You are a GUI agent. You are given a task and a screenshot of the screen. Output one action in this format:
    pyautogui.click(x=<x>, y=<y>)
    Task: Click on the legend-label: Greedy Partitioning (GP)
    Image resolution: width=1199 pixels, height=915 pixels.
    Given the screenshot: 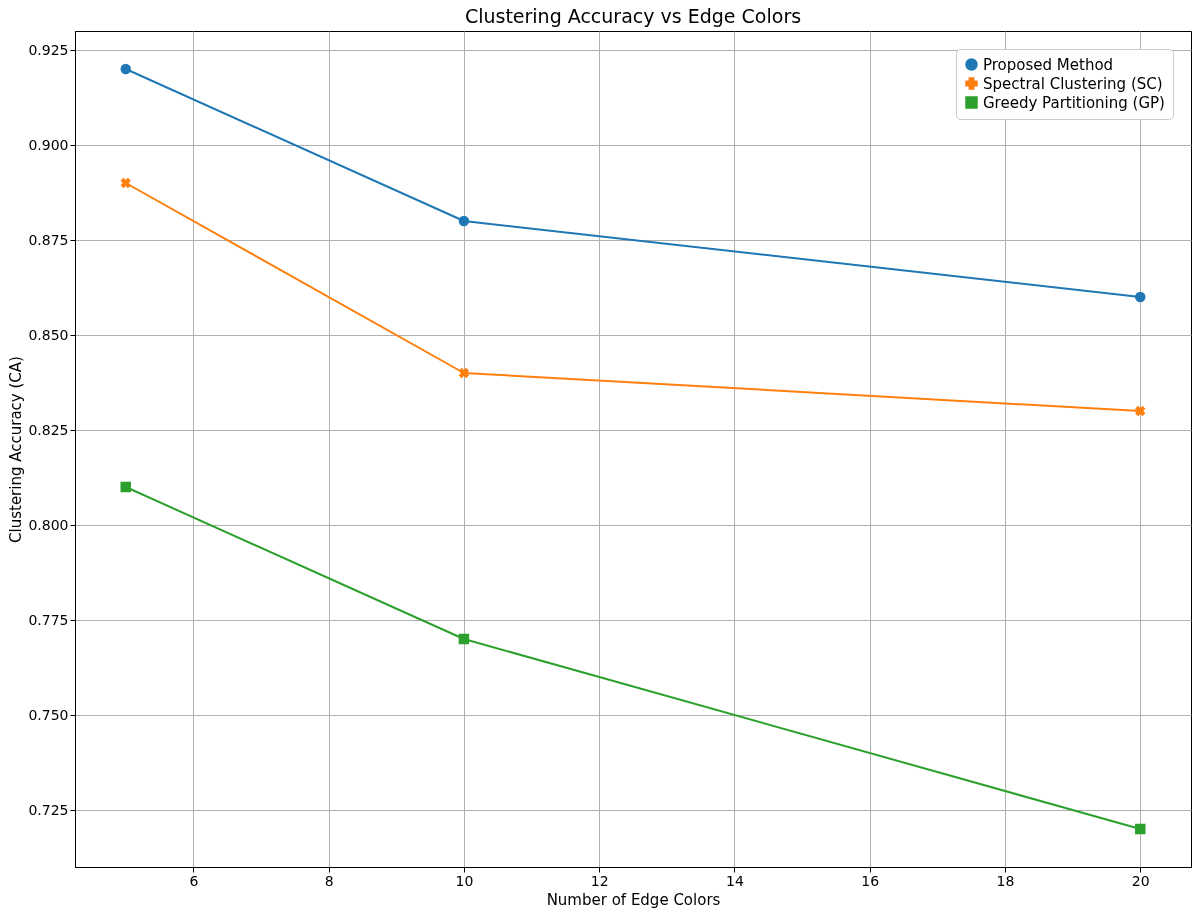 What is the action you would take?
    pyautogui.click(x=1074, y=102)
    